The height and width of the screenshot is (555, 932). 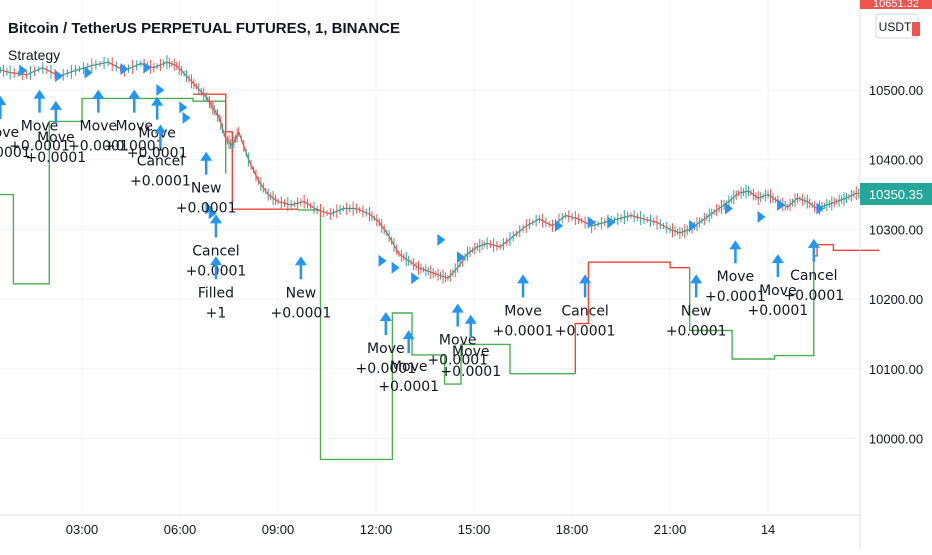 I want to click on last-price-tag: 10350.35, so click(x=896, y=194).